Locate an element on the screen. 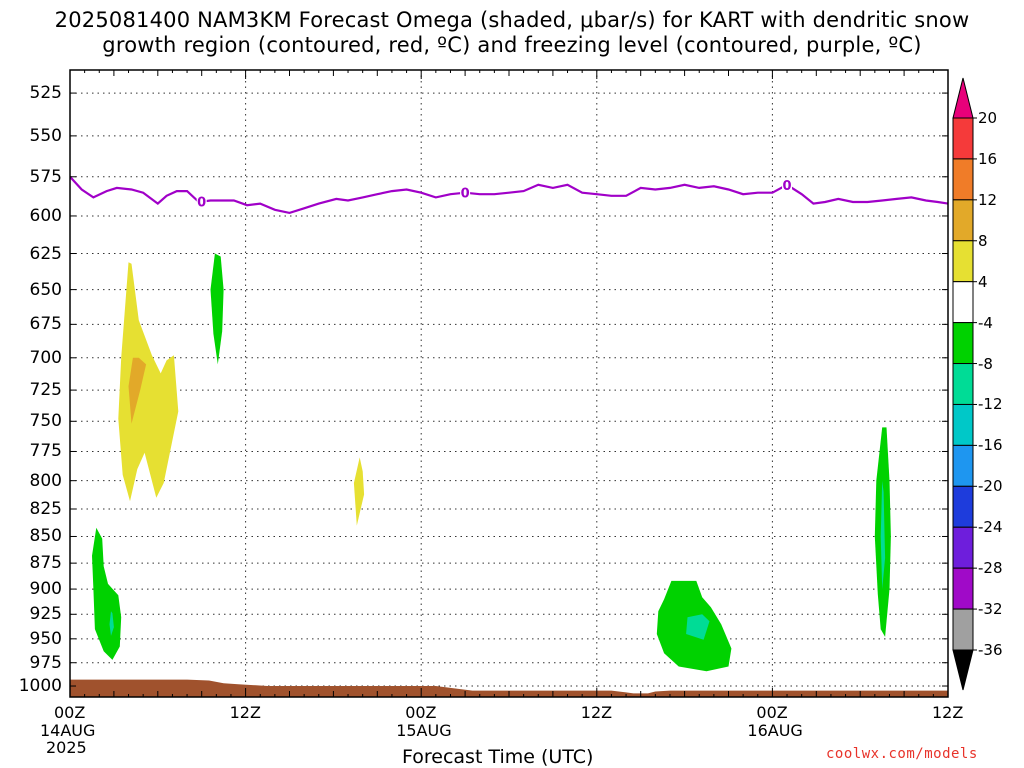  x-date-label: 16AUG is located at coordinates (775, 730).